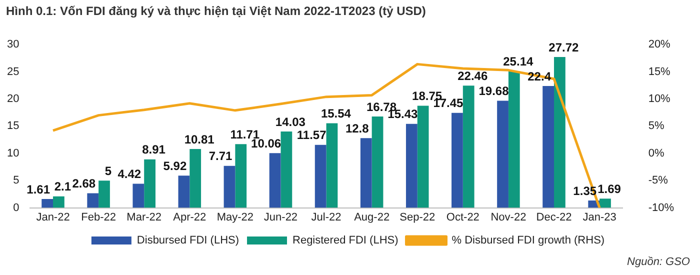  What do you see at coordinates (326, 217) in the screenshot?
I see `x-tick-label: Jul-22` at bounding box center [326, 217].